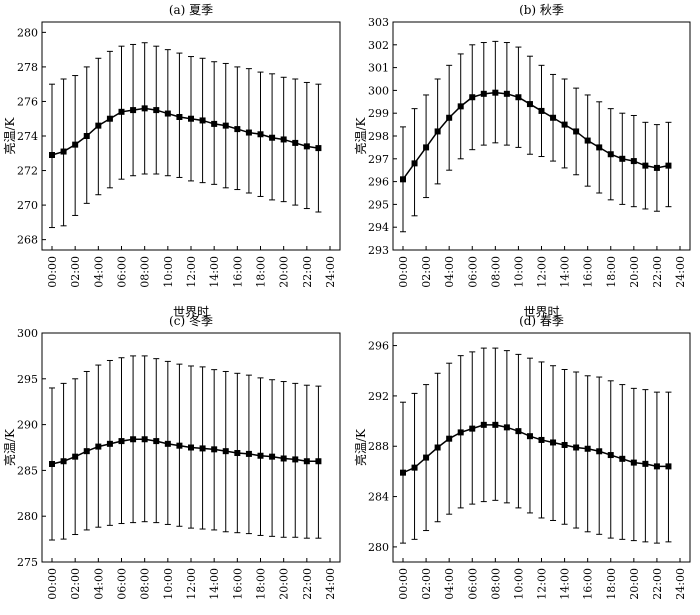  What do you see at coordinates (378, 45) in the screenshot?
I see `y-tick-label: 302` at bounding box center [378, 45].